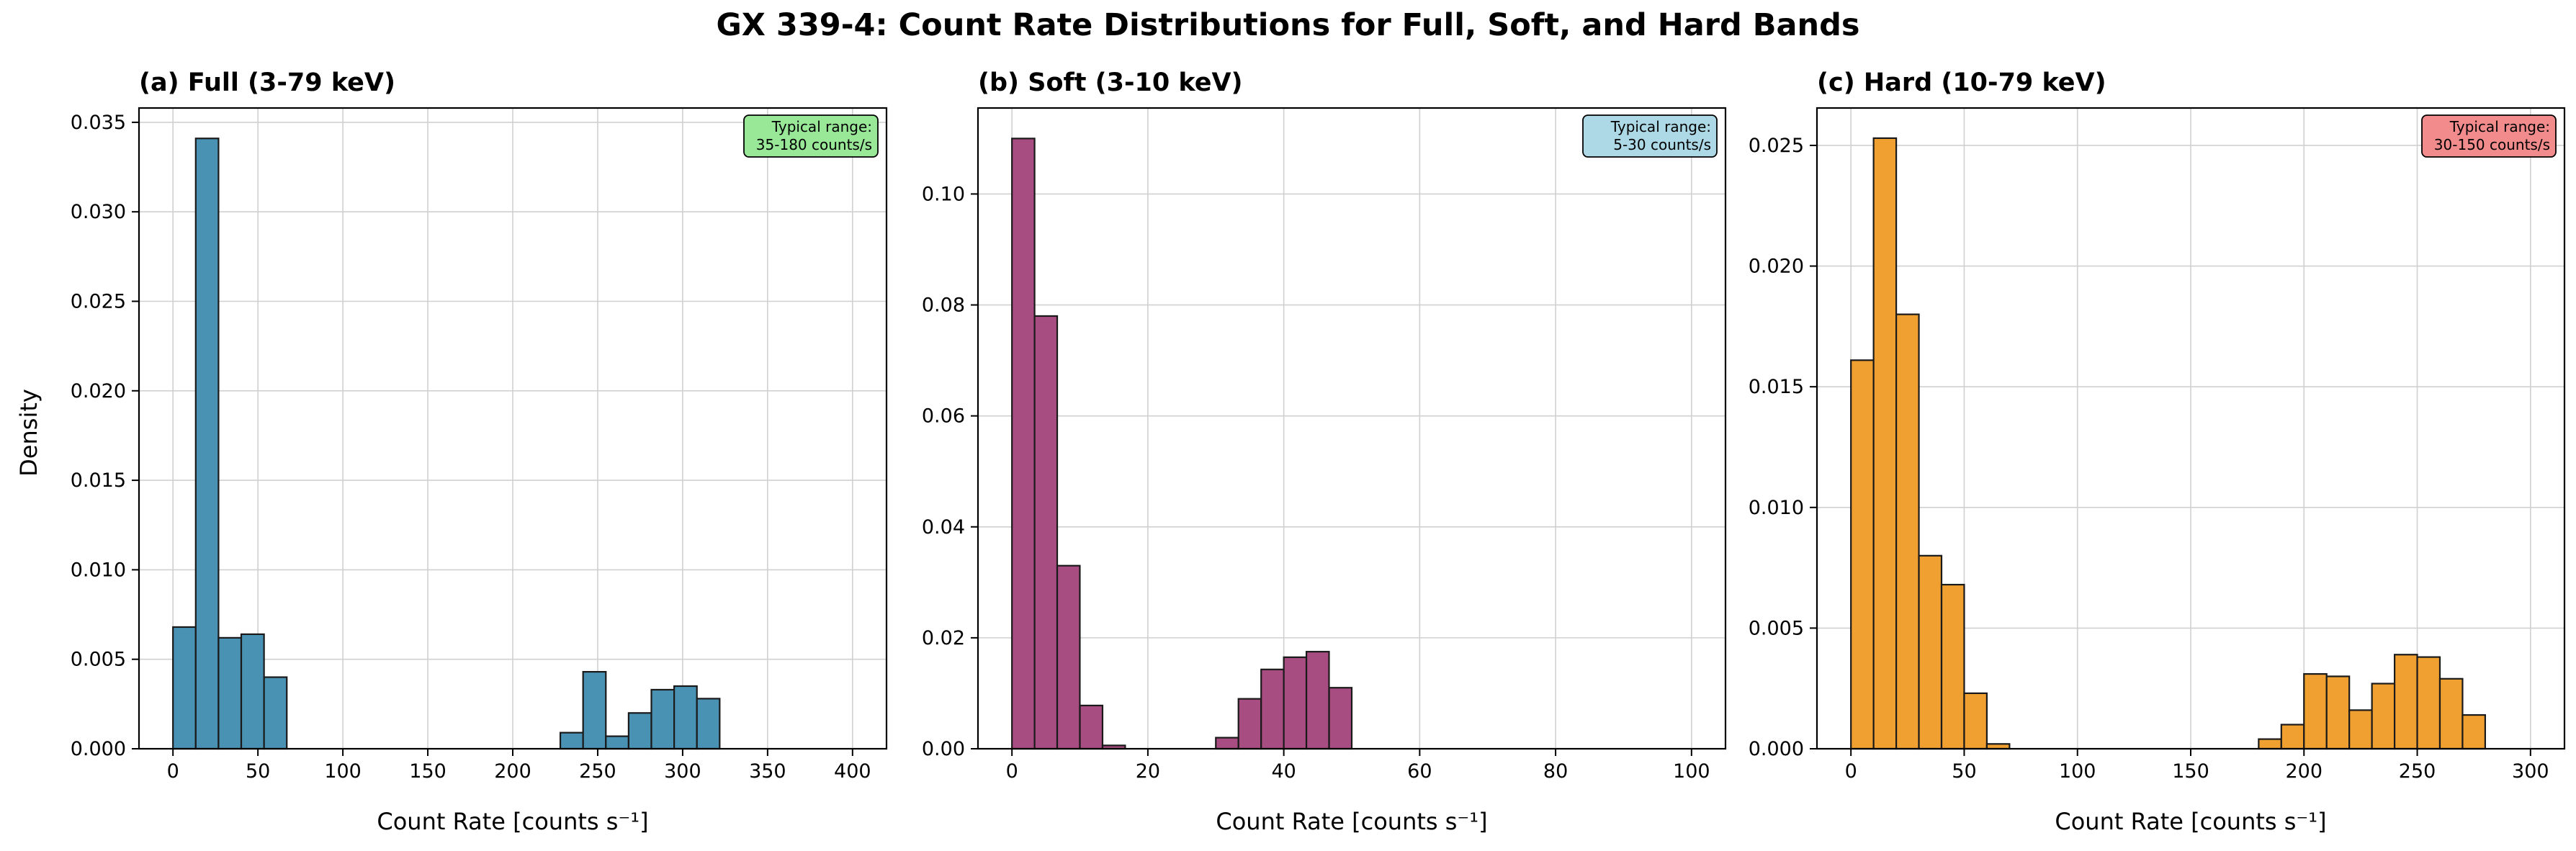 Image resolution: width=2576 pixels, height=851 pixels. Describe the element at coordinates (852, 771) in the screenshot. I see `x-tick-label: 400` at that location.